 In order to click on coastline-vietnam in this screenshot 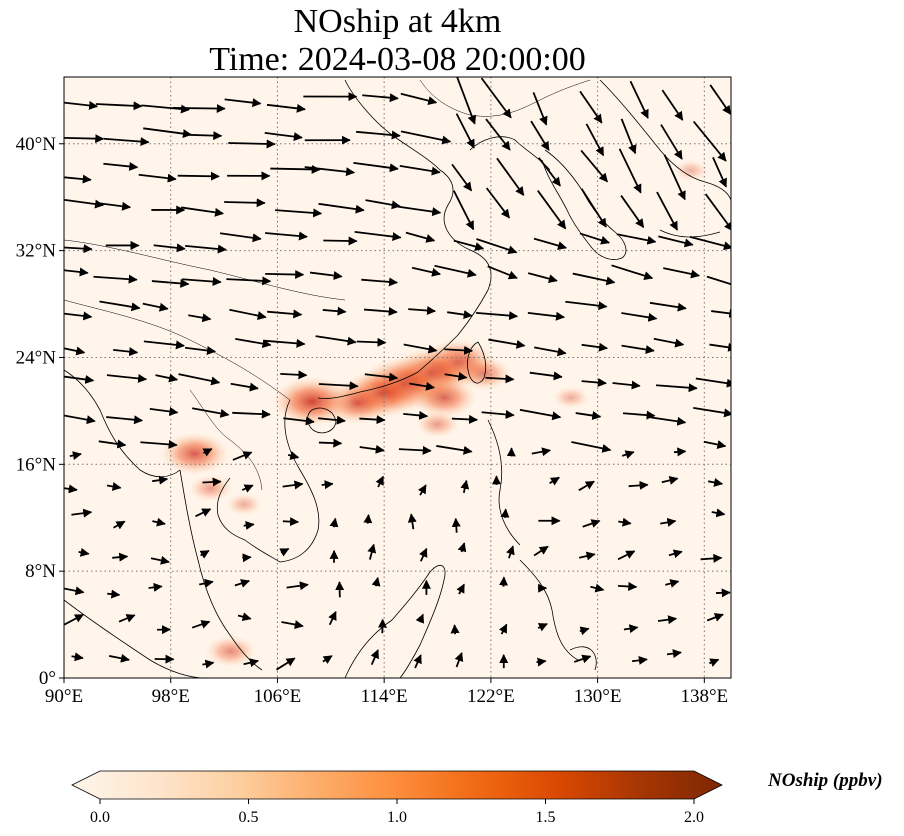, I will do `click(299, 481)`.